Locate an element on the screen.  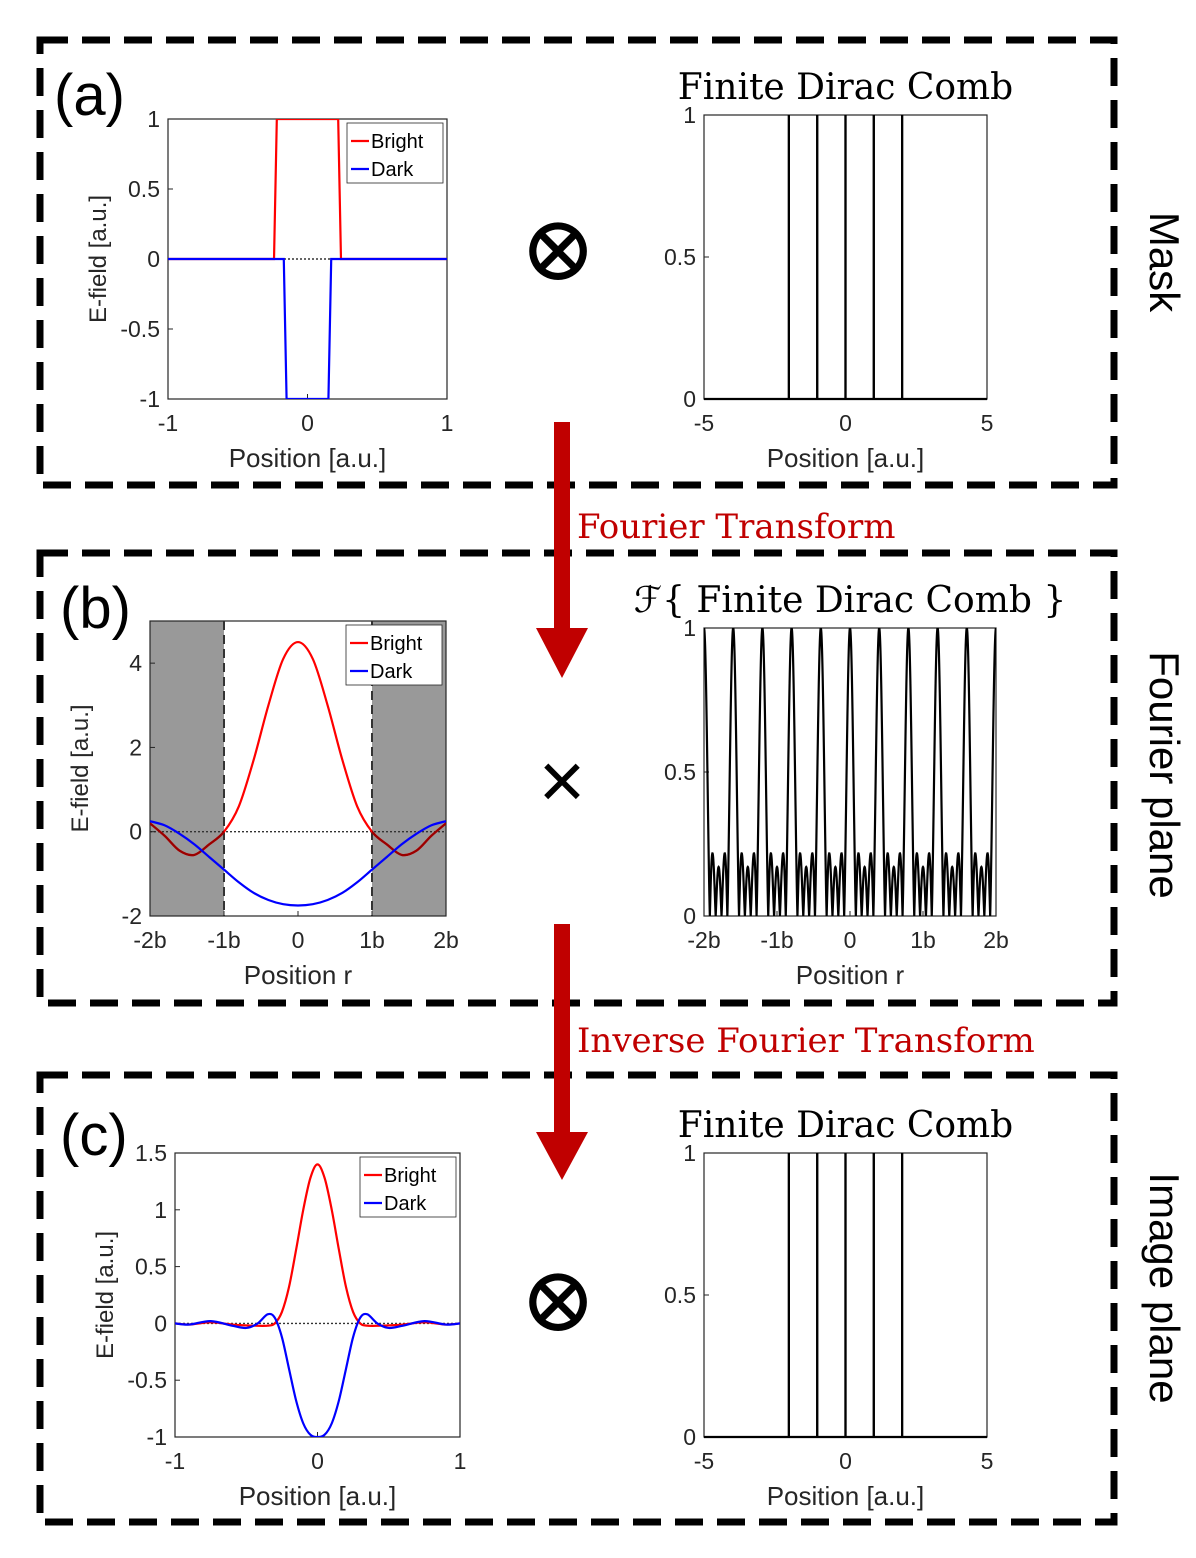
chart-a-comb-xlabel: Position [a.u.] is located at coordinates (846, 458).